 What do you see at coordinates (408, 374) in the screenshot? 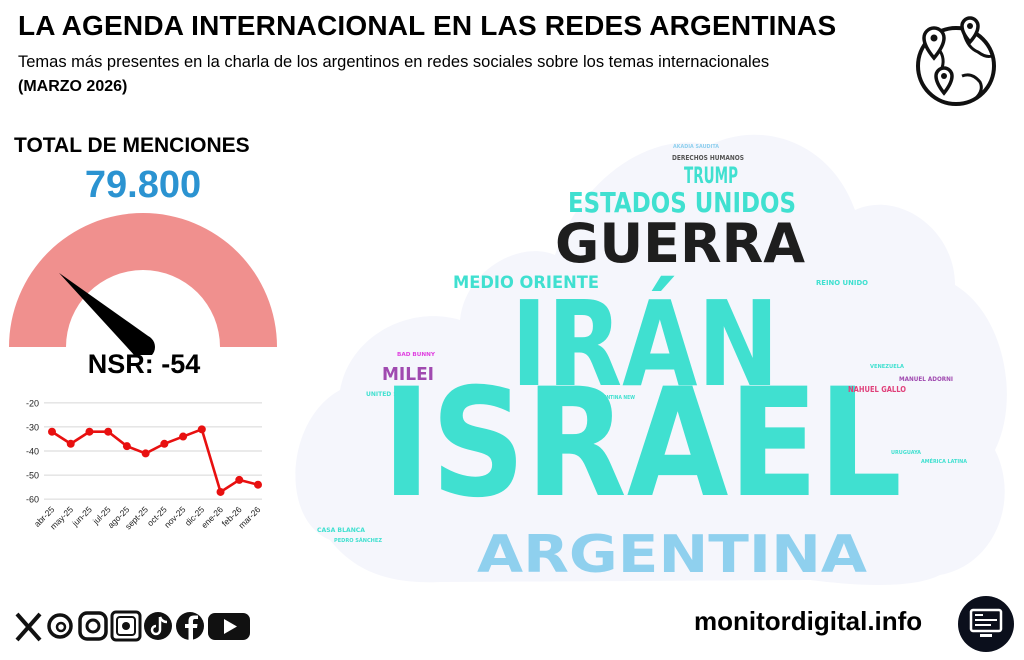
I see `word-cloud-term: MILEI` at bounding box center [408, 374].